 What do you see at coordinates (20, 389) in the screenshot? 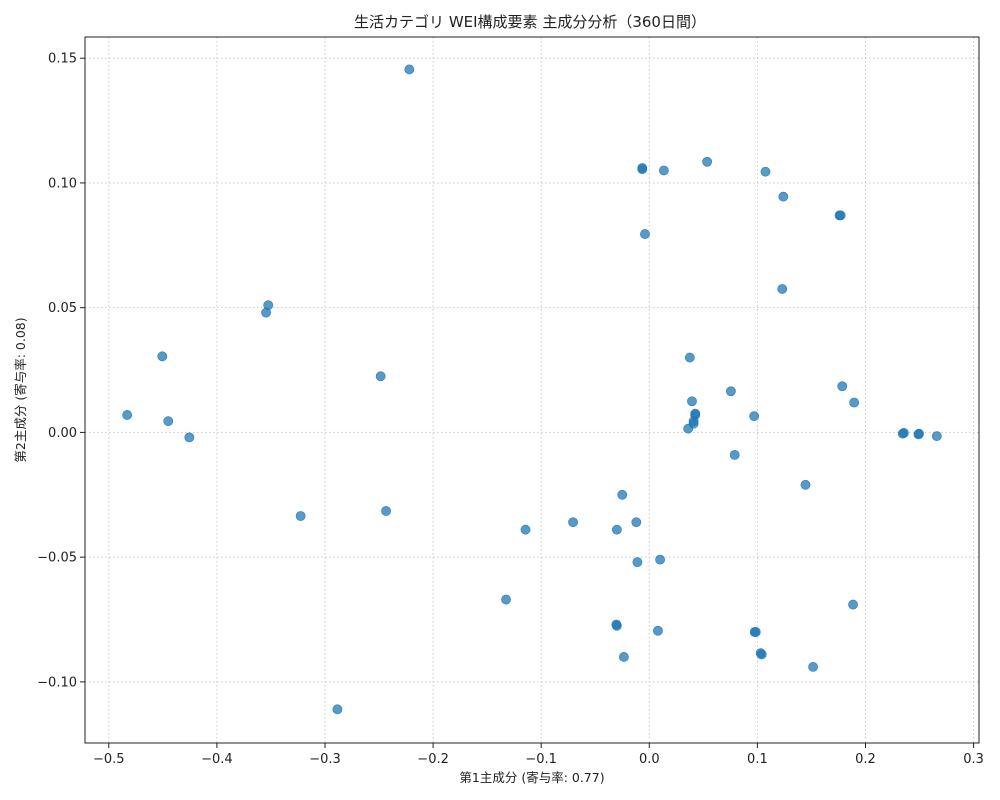
I see `y-axis-label: 第2主成分 (寄与率: 0.08)` at bounding box center [20, 389].